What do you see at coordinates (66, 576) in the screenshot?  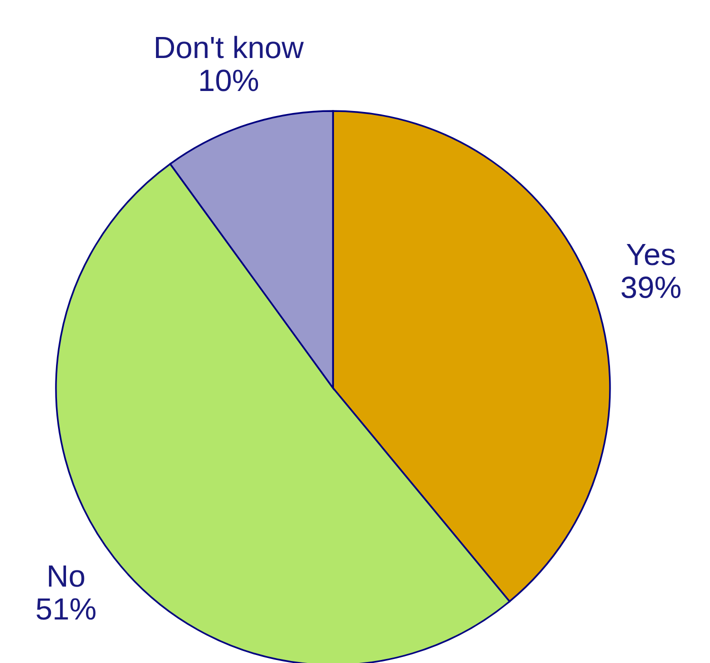 I see `slice-label: No` at bounding box center [66, 576].